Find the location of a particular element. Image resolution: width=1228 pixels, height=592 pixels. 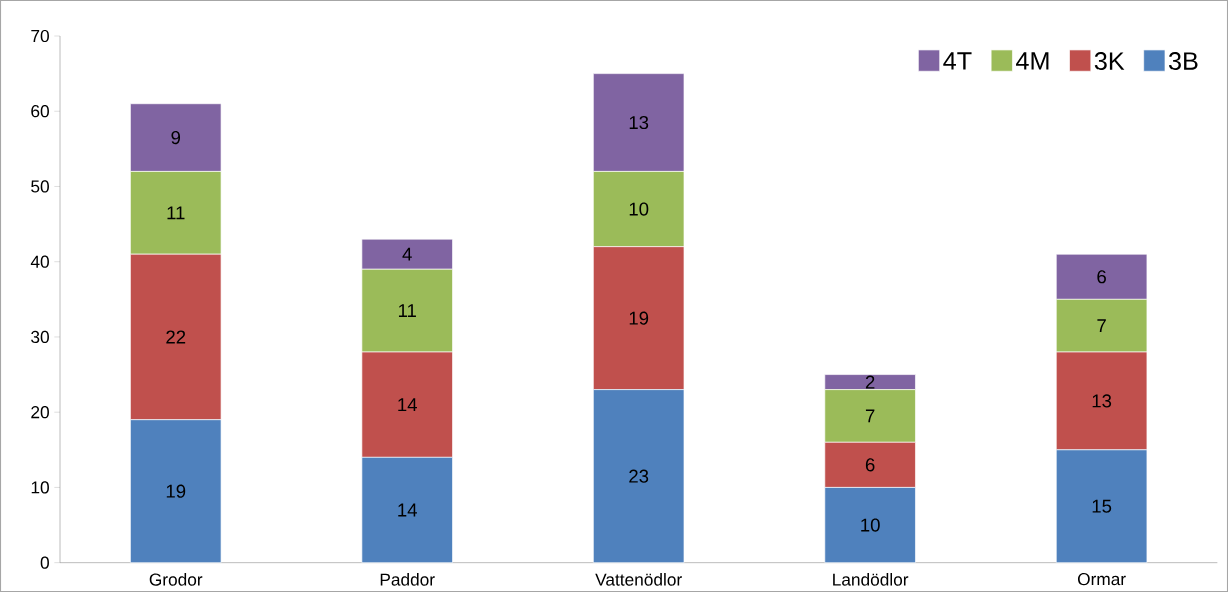

y-tick-label: 20 is located at coordinates (40, 412).